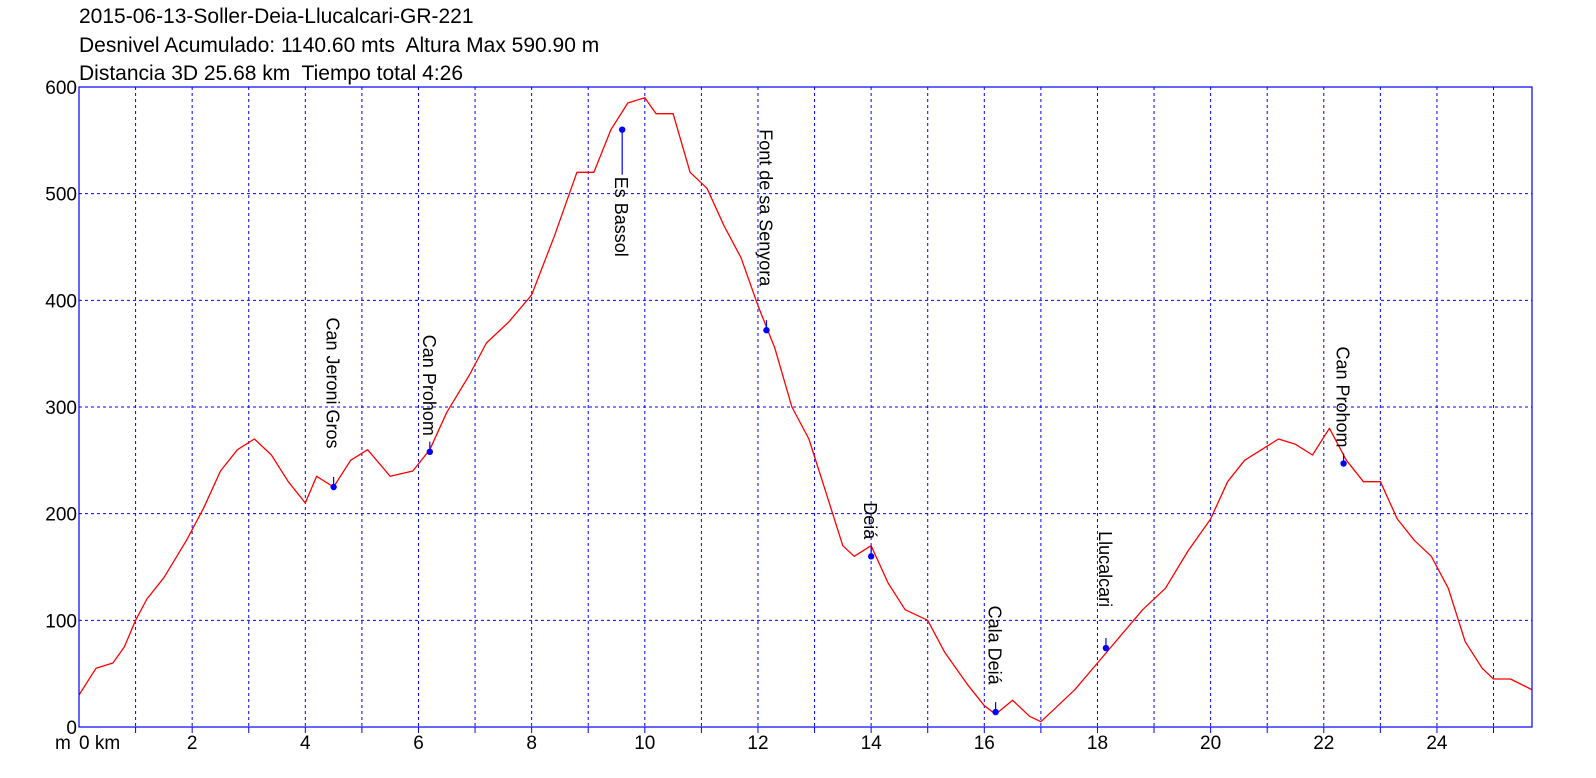 This screenshot has width=1596, height=778. I want to click on waypoint-label: Es Bassol, so click(621, 217).